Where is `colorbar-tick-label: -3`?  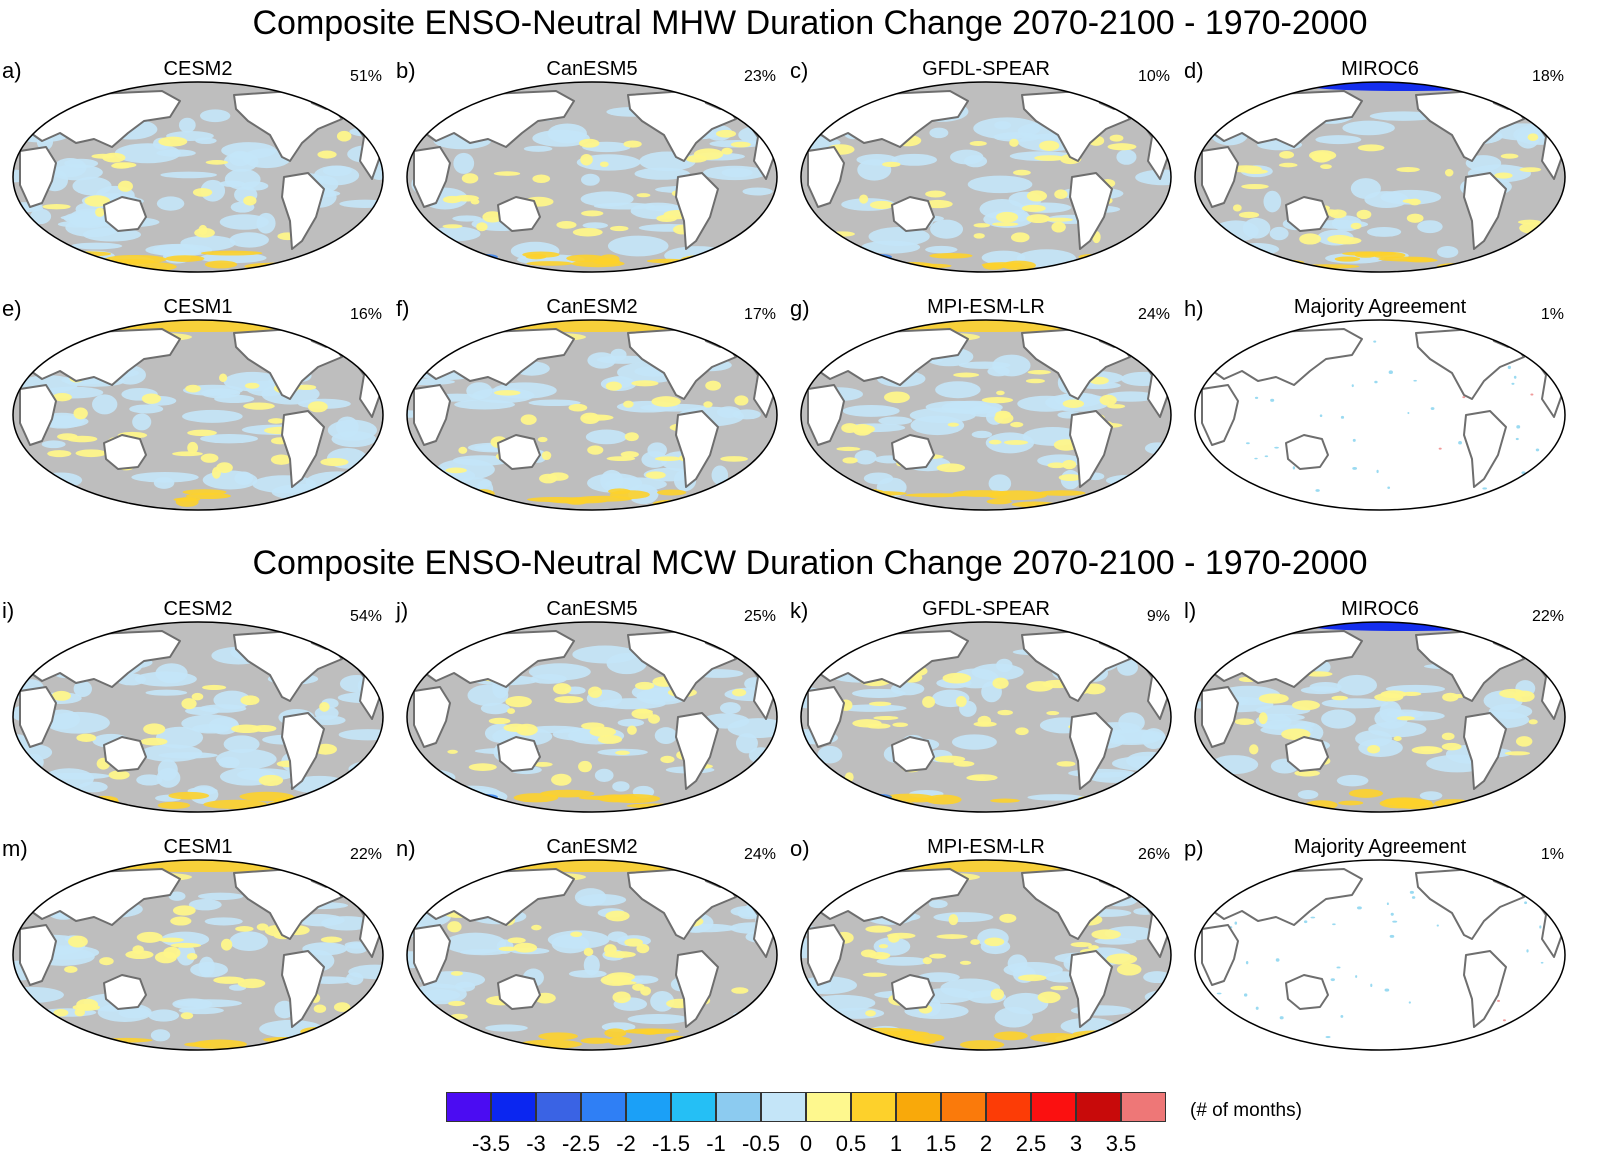
colorbar-tick-label: -3 is located at coordinates (536, 1143).